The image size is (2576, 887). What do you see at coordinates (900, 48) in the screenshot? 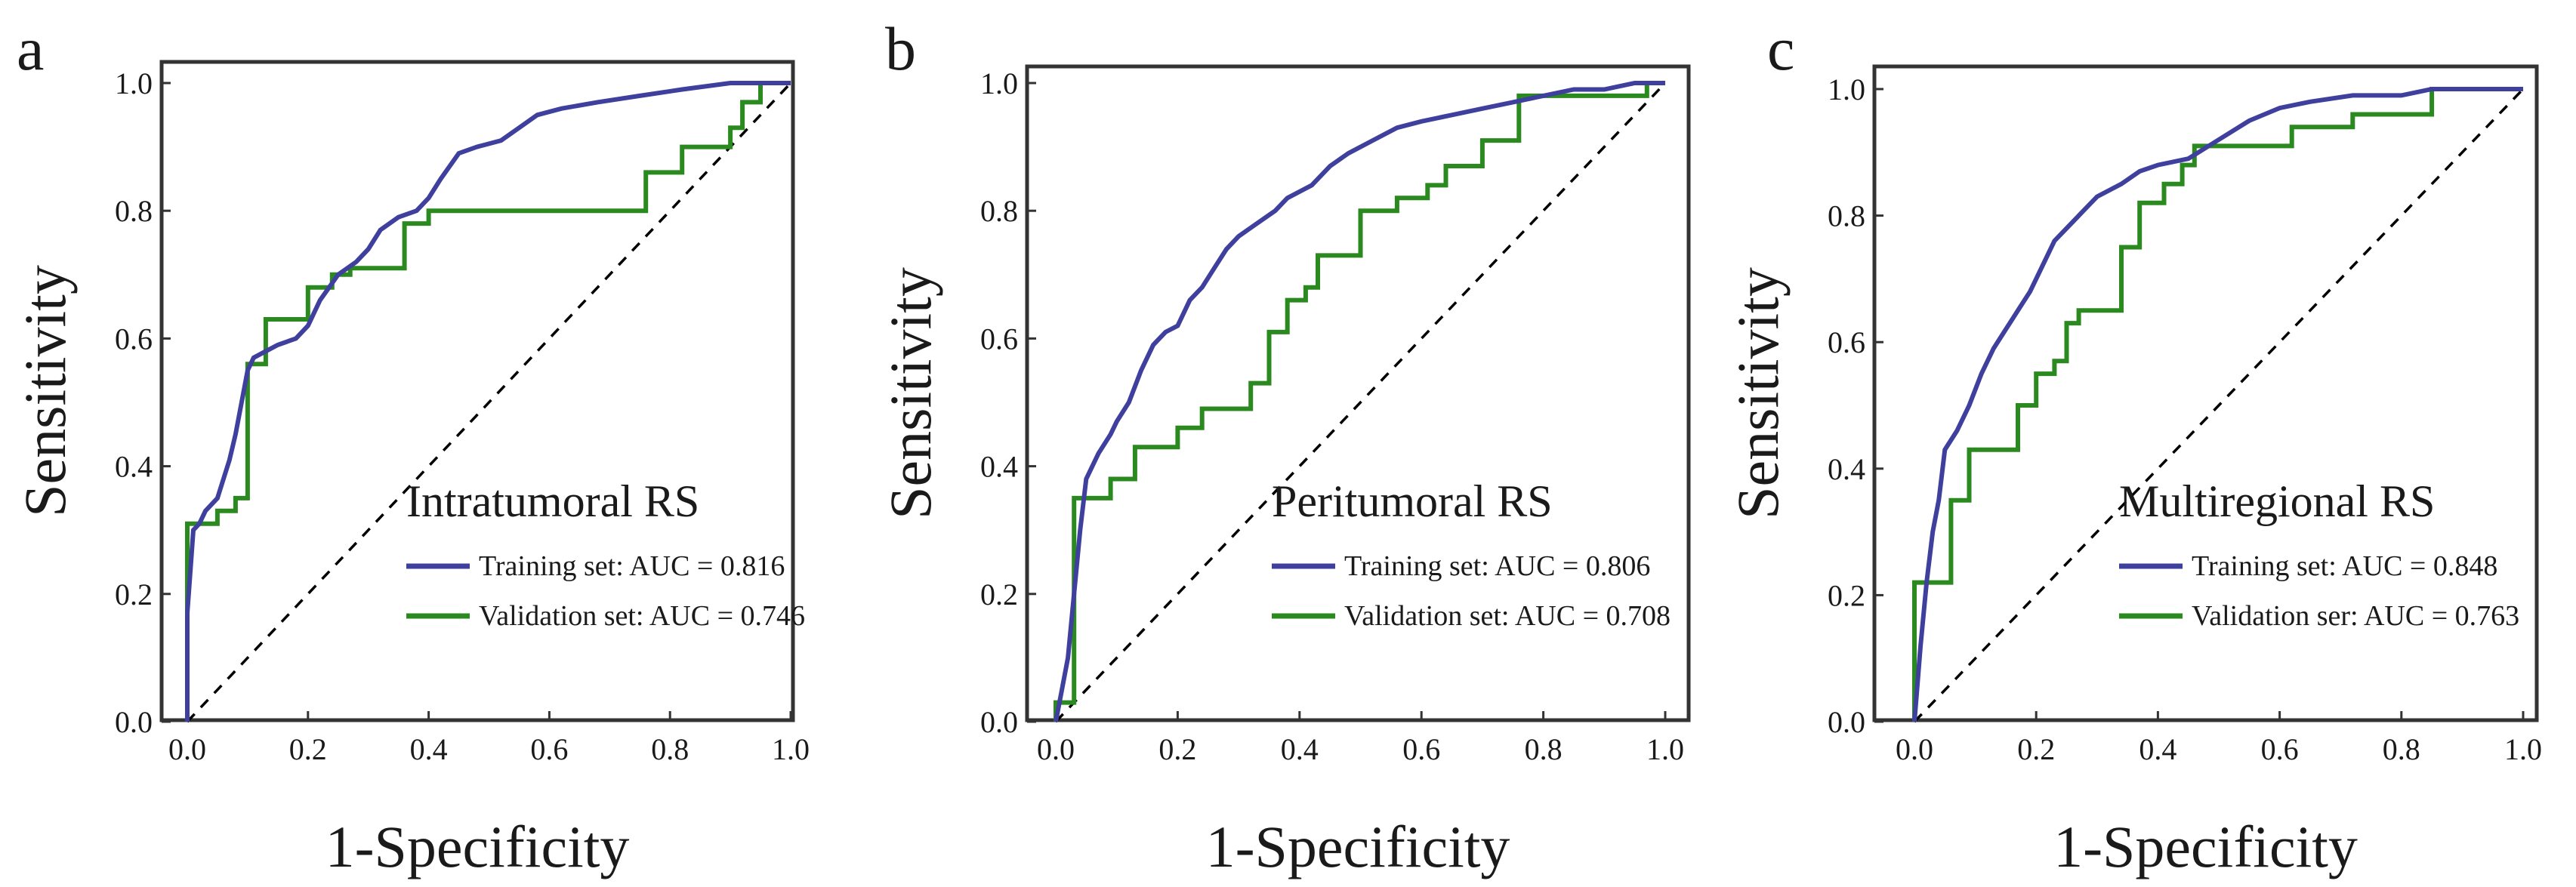
I see `panel-label: b` at bounding box center [900, 48].